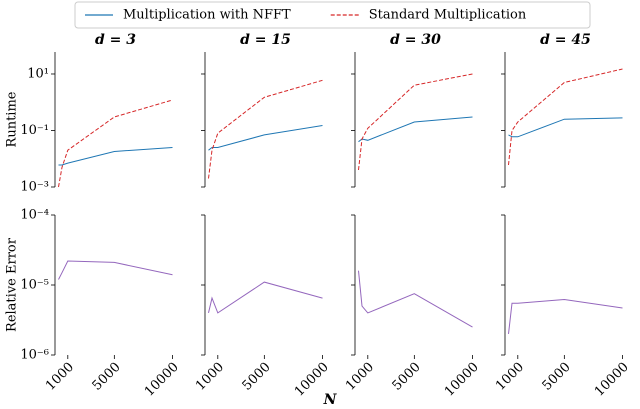  Describe the element at coordinates (12, 119) in the screenshot. I see `y-axis-label: Runtime` at that location.